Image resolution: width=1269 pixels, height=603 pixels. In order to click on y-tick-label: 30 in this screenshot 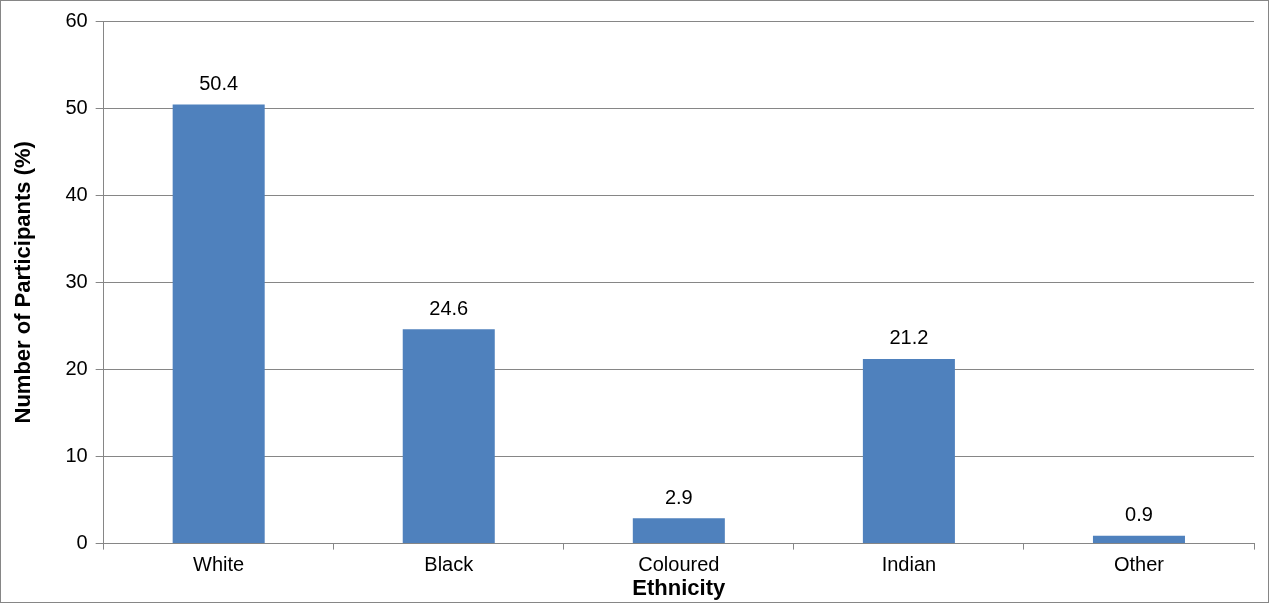, I will do `click(76, 280)`.